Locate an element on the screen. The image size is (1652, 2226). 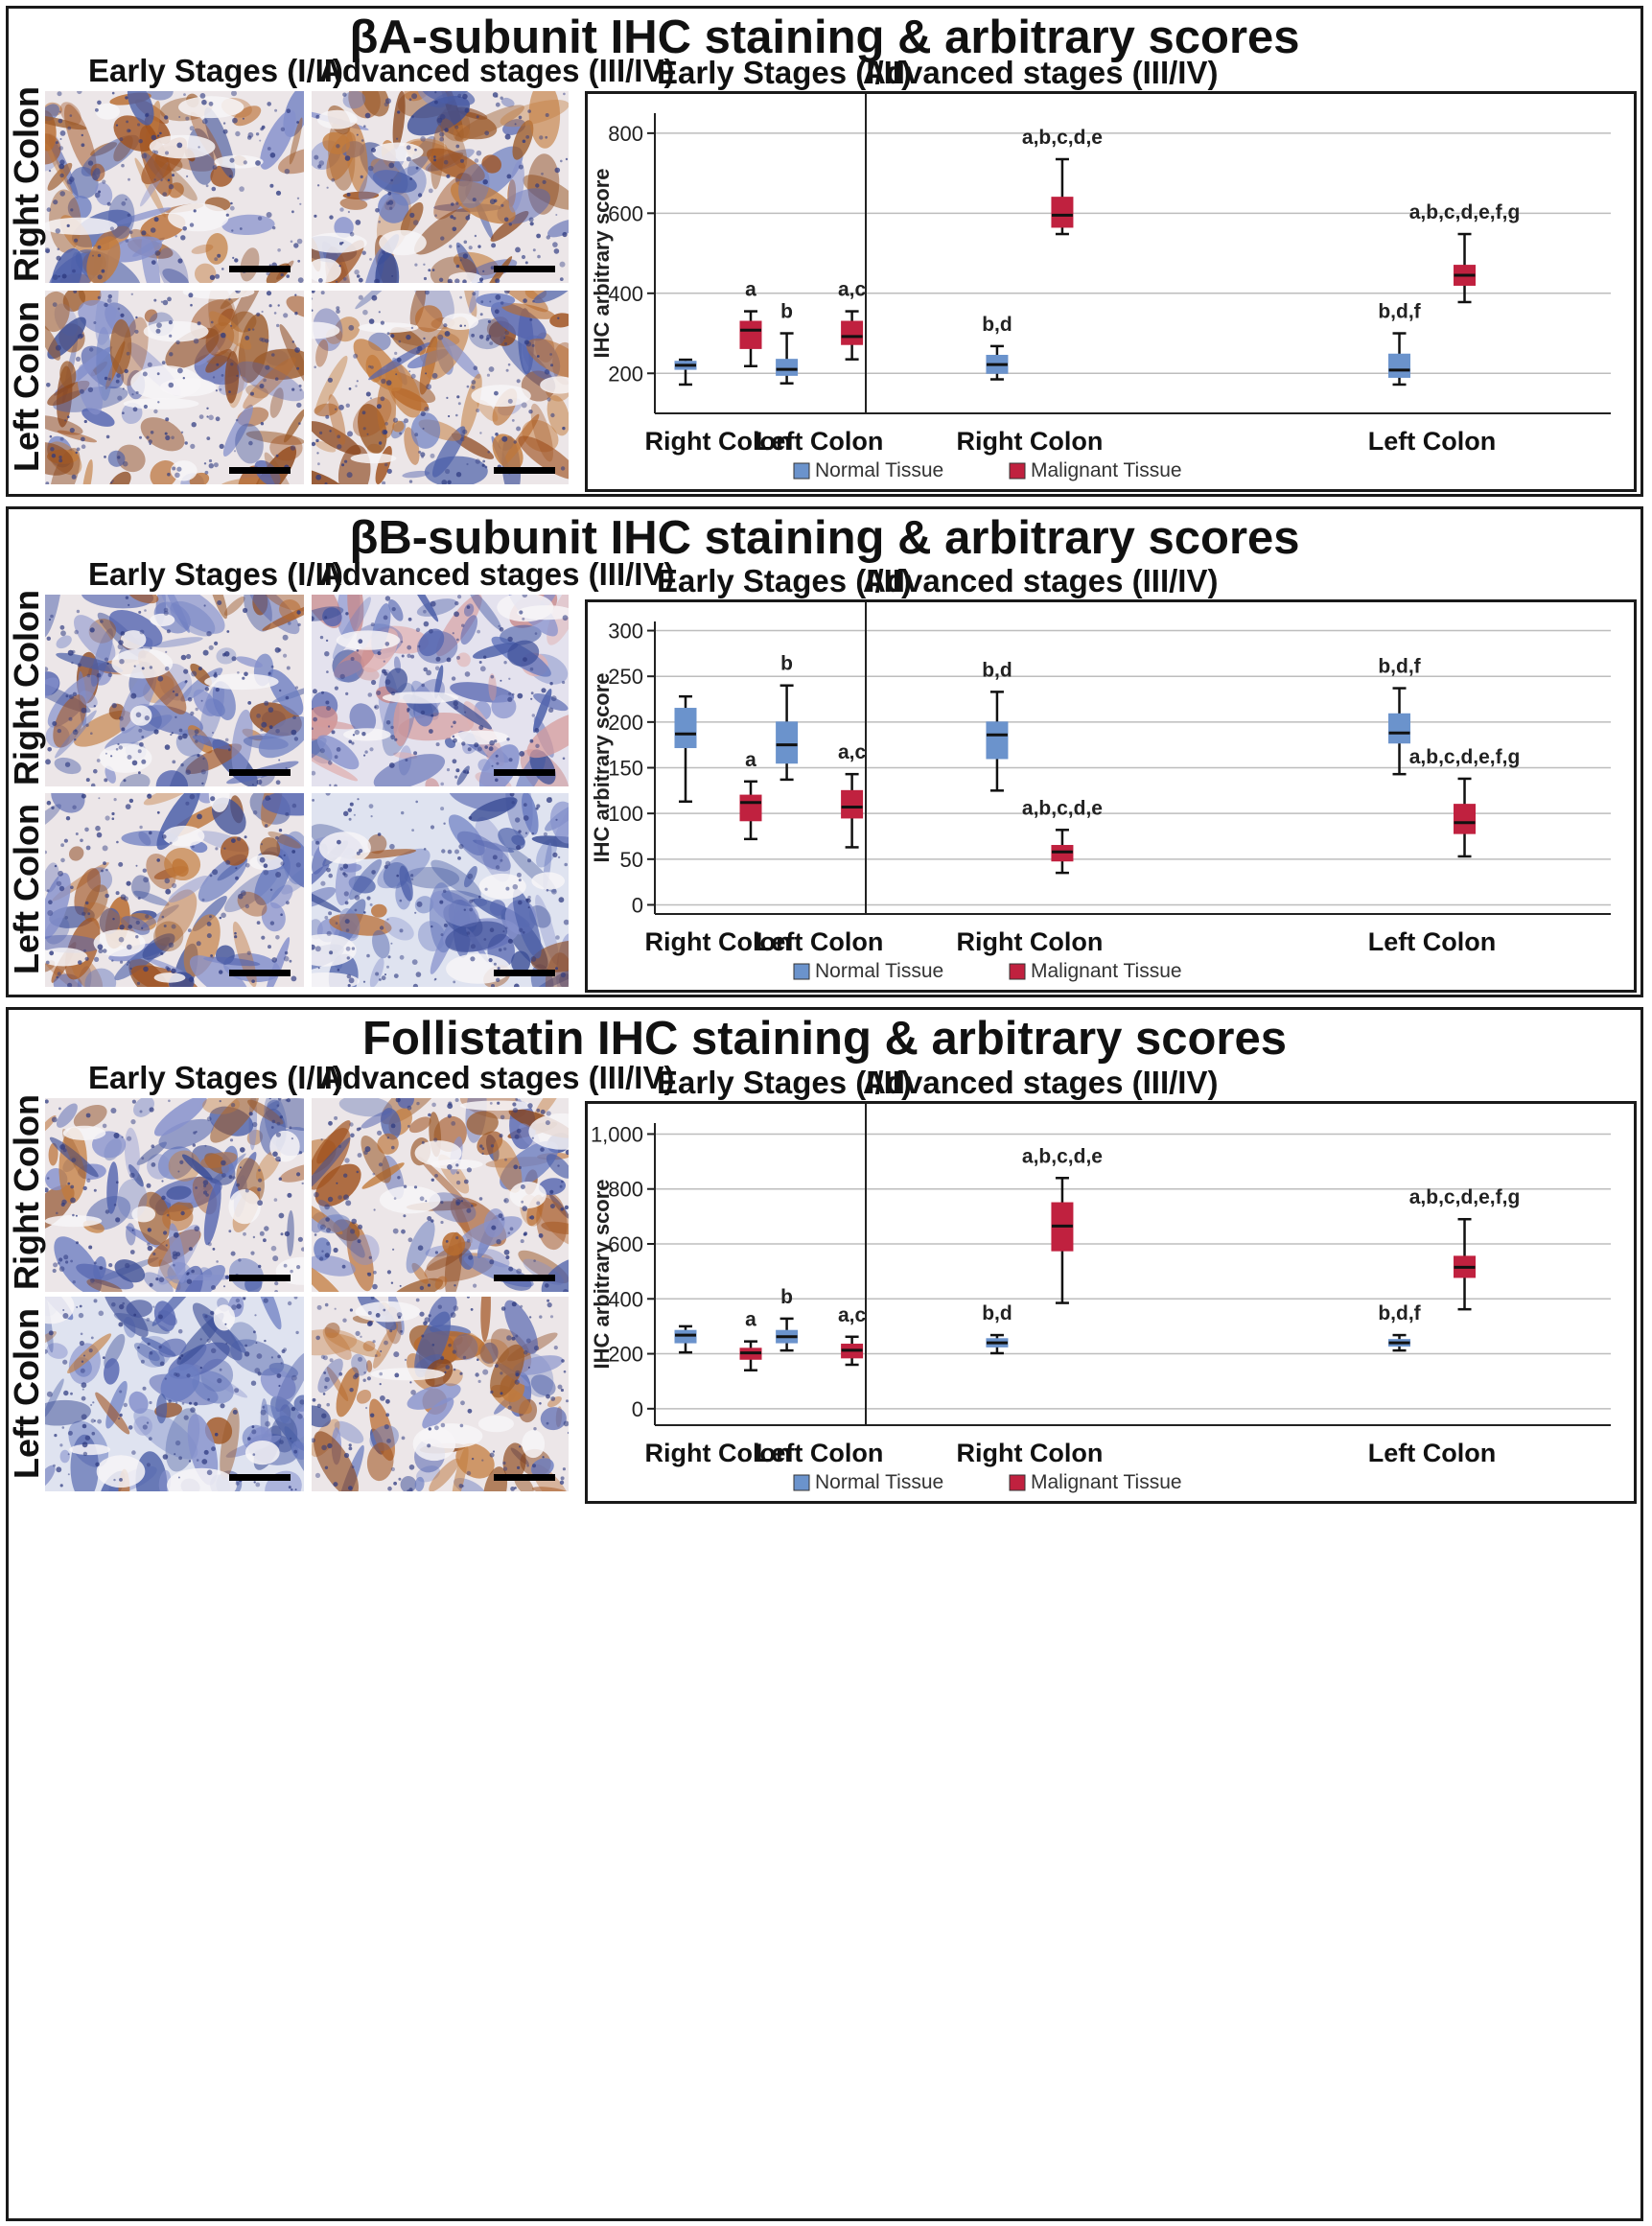
y-tick-label: 400 is located at coordinates (625, 1299).